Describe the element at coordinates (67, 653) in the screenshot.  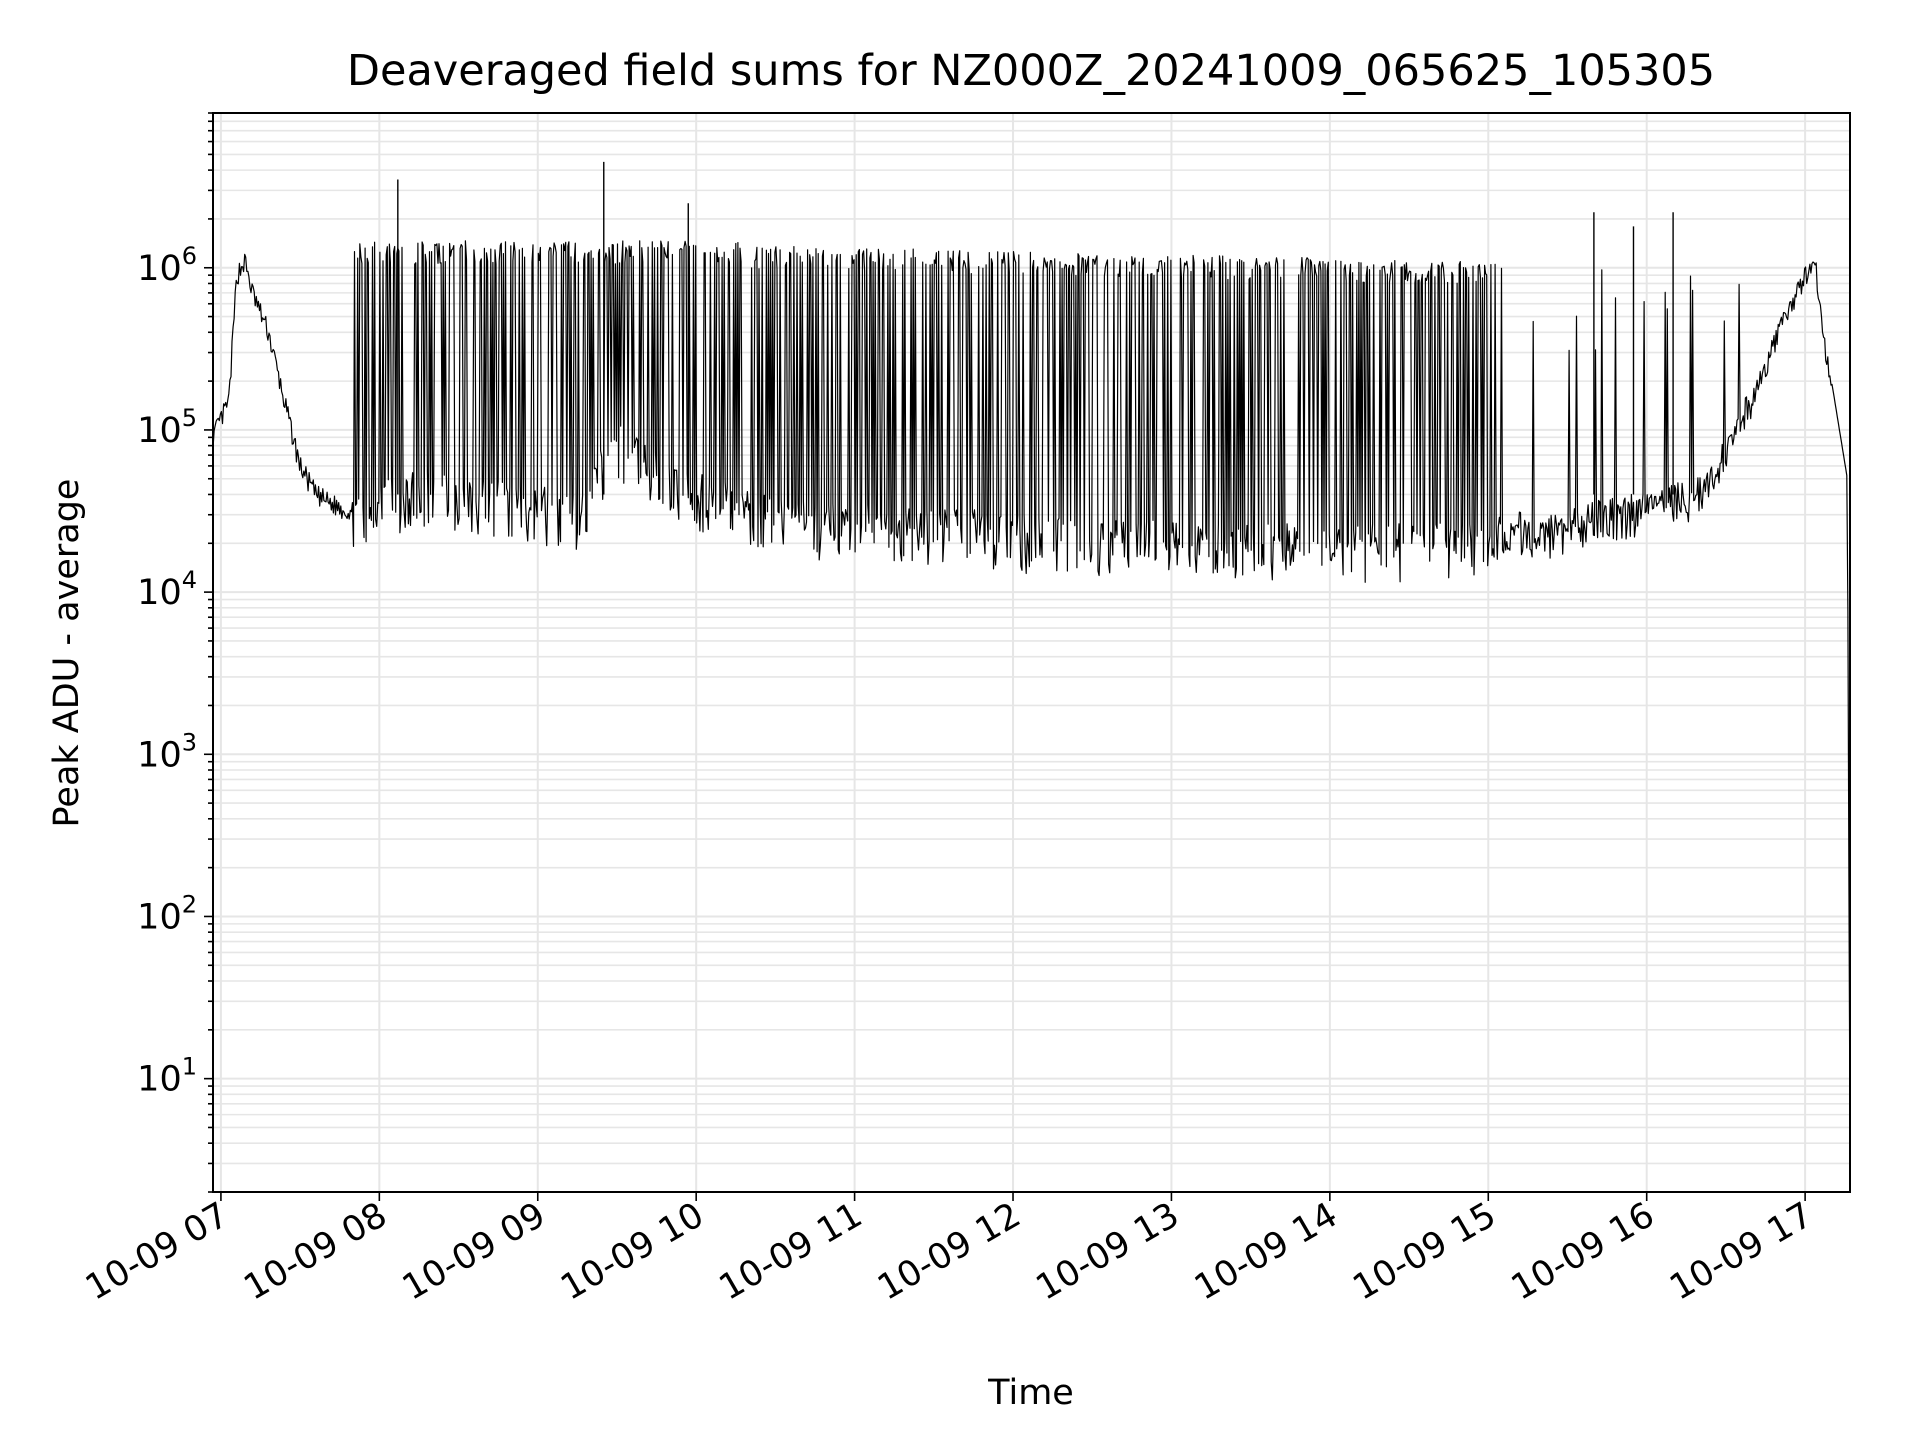
I see `y-axis-label: Peak ADU - average` at that location.